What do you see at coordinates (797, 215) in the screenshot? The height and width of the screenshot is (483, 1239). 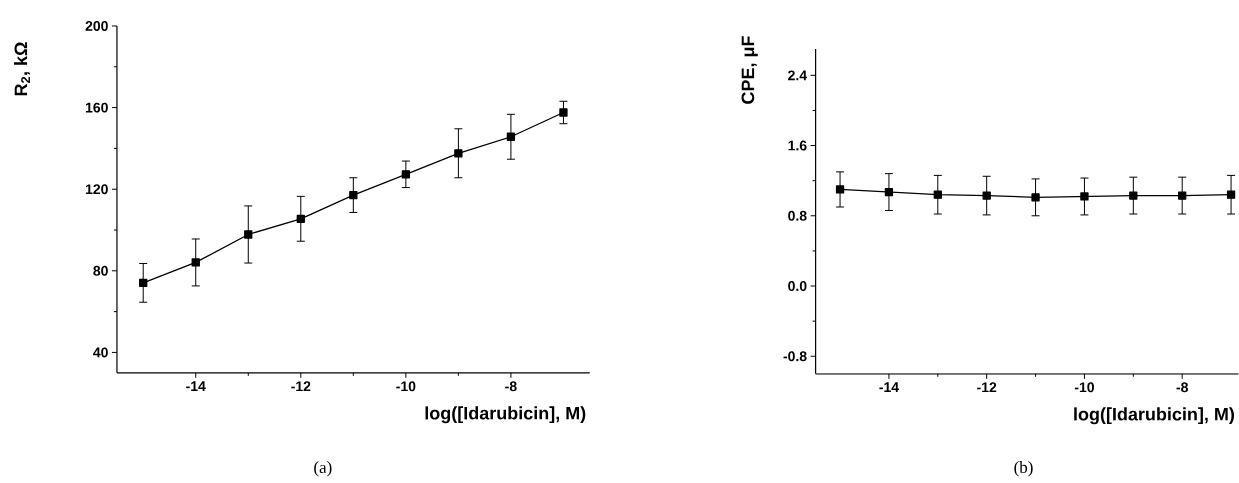 I see `y-tick-label: 0.8` at bounding box center [797, 215].